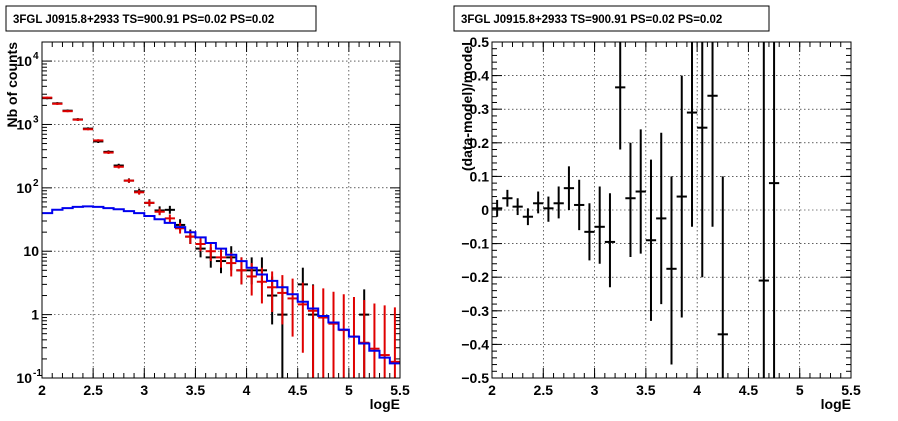 The image size is (898, 421). Describe the element at coordinates (480, 42) in the screenshot. I see `y-tick-label: 0.5` at that location.